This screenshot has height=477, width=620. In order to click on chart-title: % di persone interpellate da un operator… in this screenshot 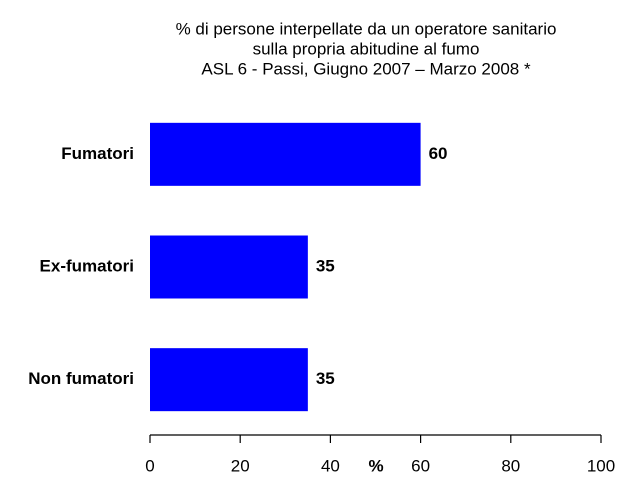, I will do `click(366, 28)`.